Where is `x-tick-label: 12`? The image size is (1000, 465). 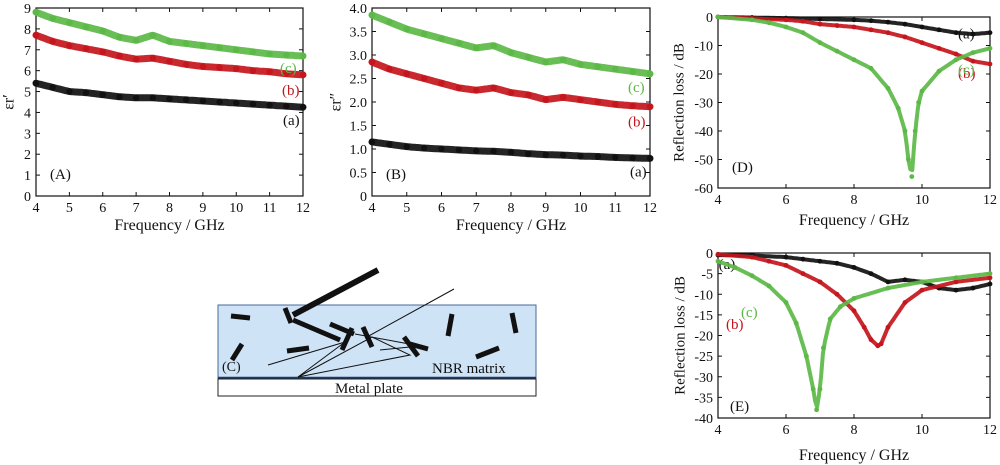 x-tick-label: 12 is located at coordinates (990, 430).